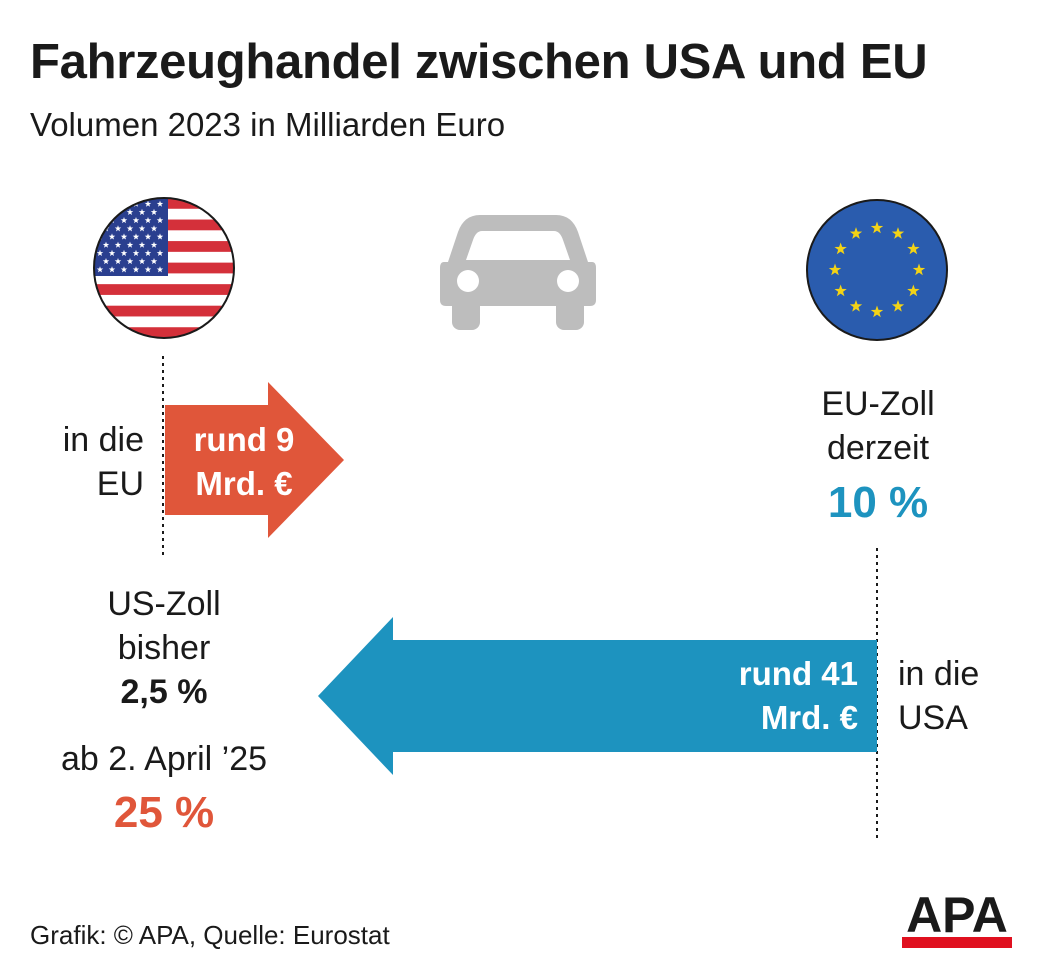 Image resolution: width=1041 pixels, height=969 pixels. I want to click on us-tariff-label: US-Zoll bisher, so click(164, 626).